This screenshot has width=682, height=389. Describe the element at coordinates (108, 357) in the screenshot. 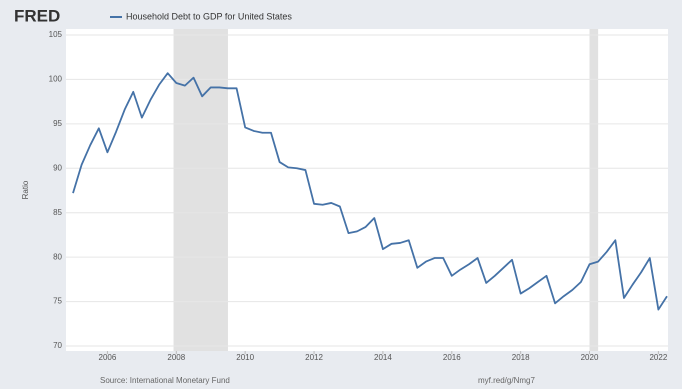

I see `x-tick-label: 2006` at that location.